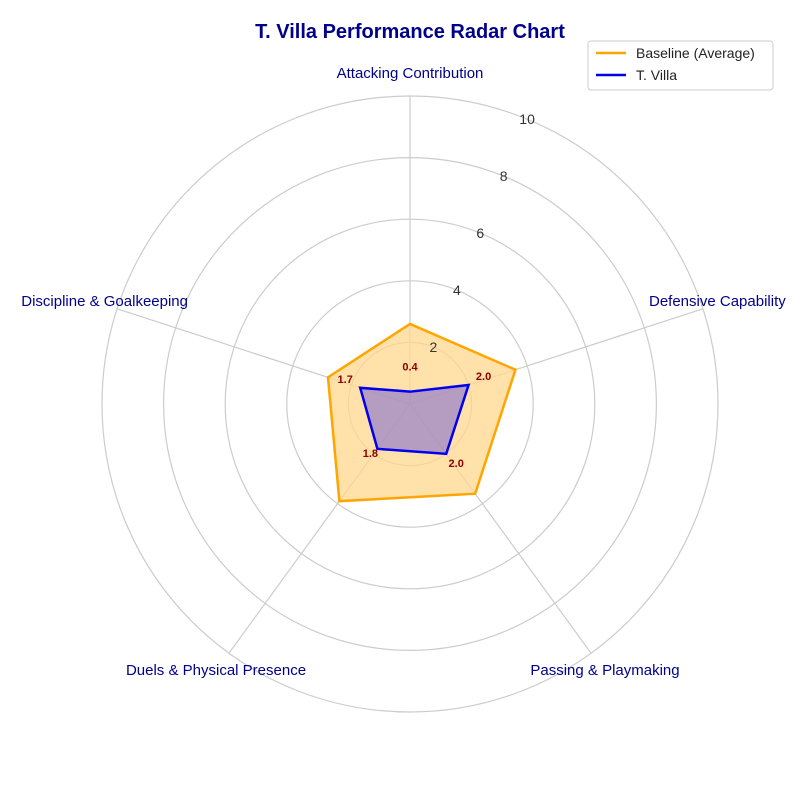 This screenshot has width=800, height=800. Describe the element at coordinates (410, 368) in the screenshot. I see `data-label-villa: 0.4` at that location.